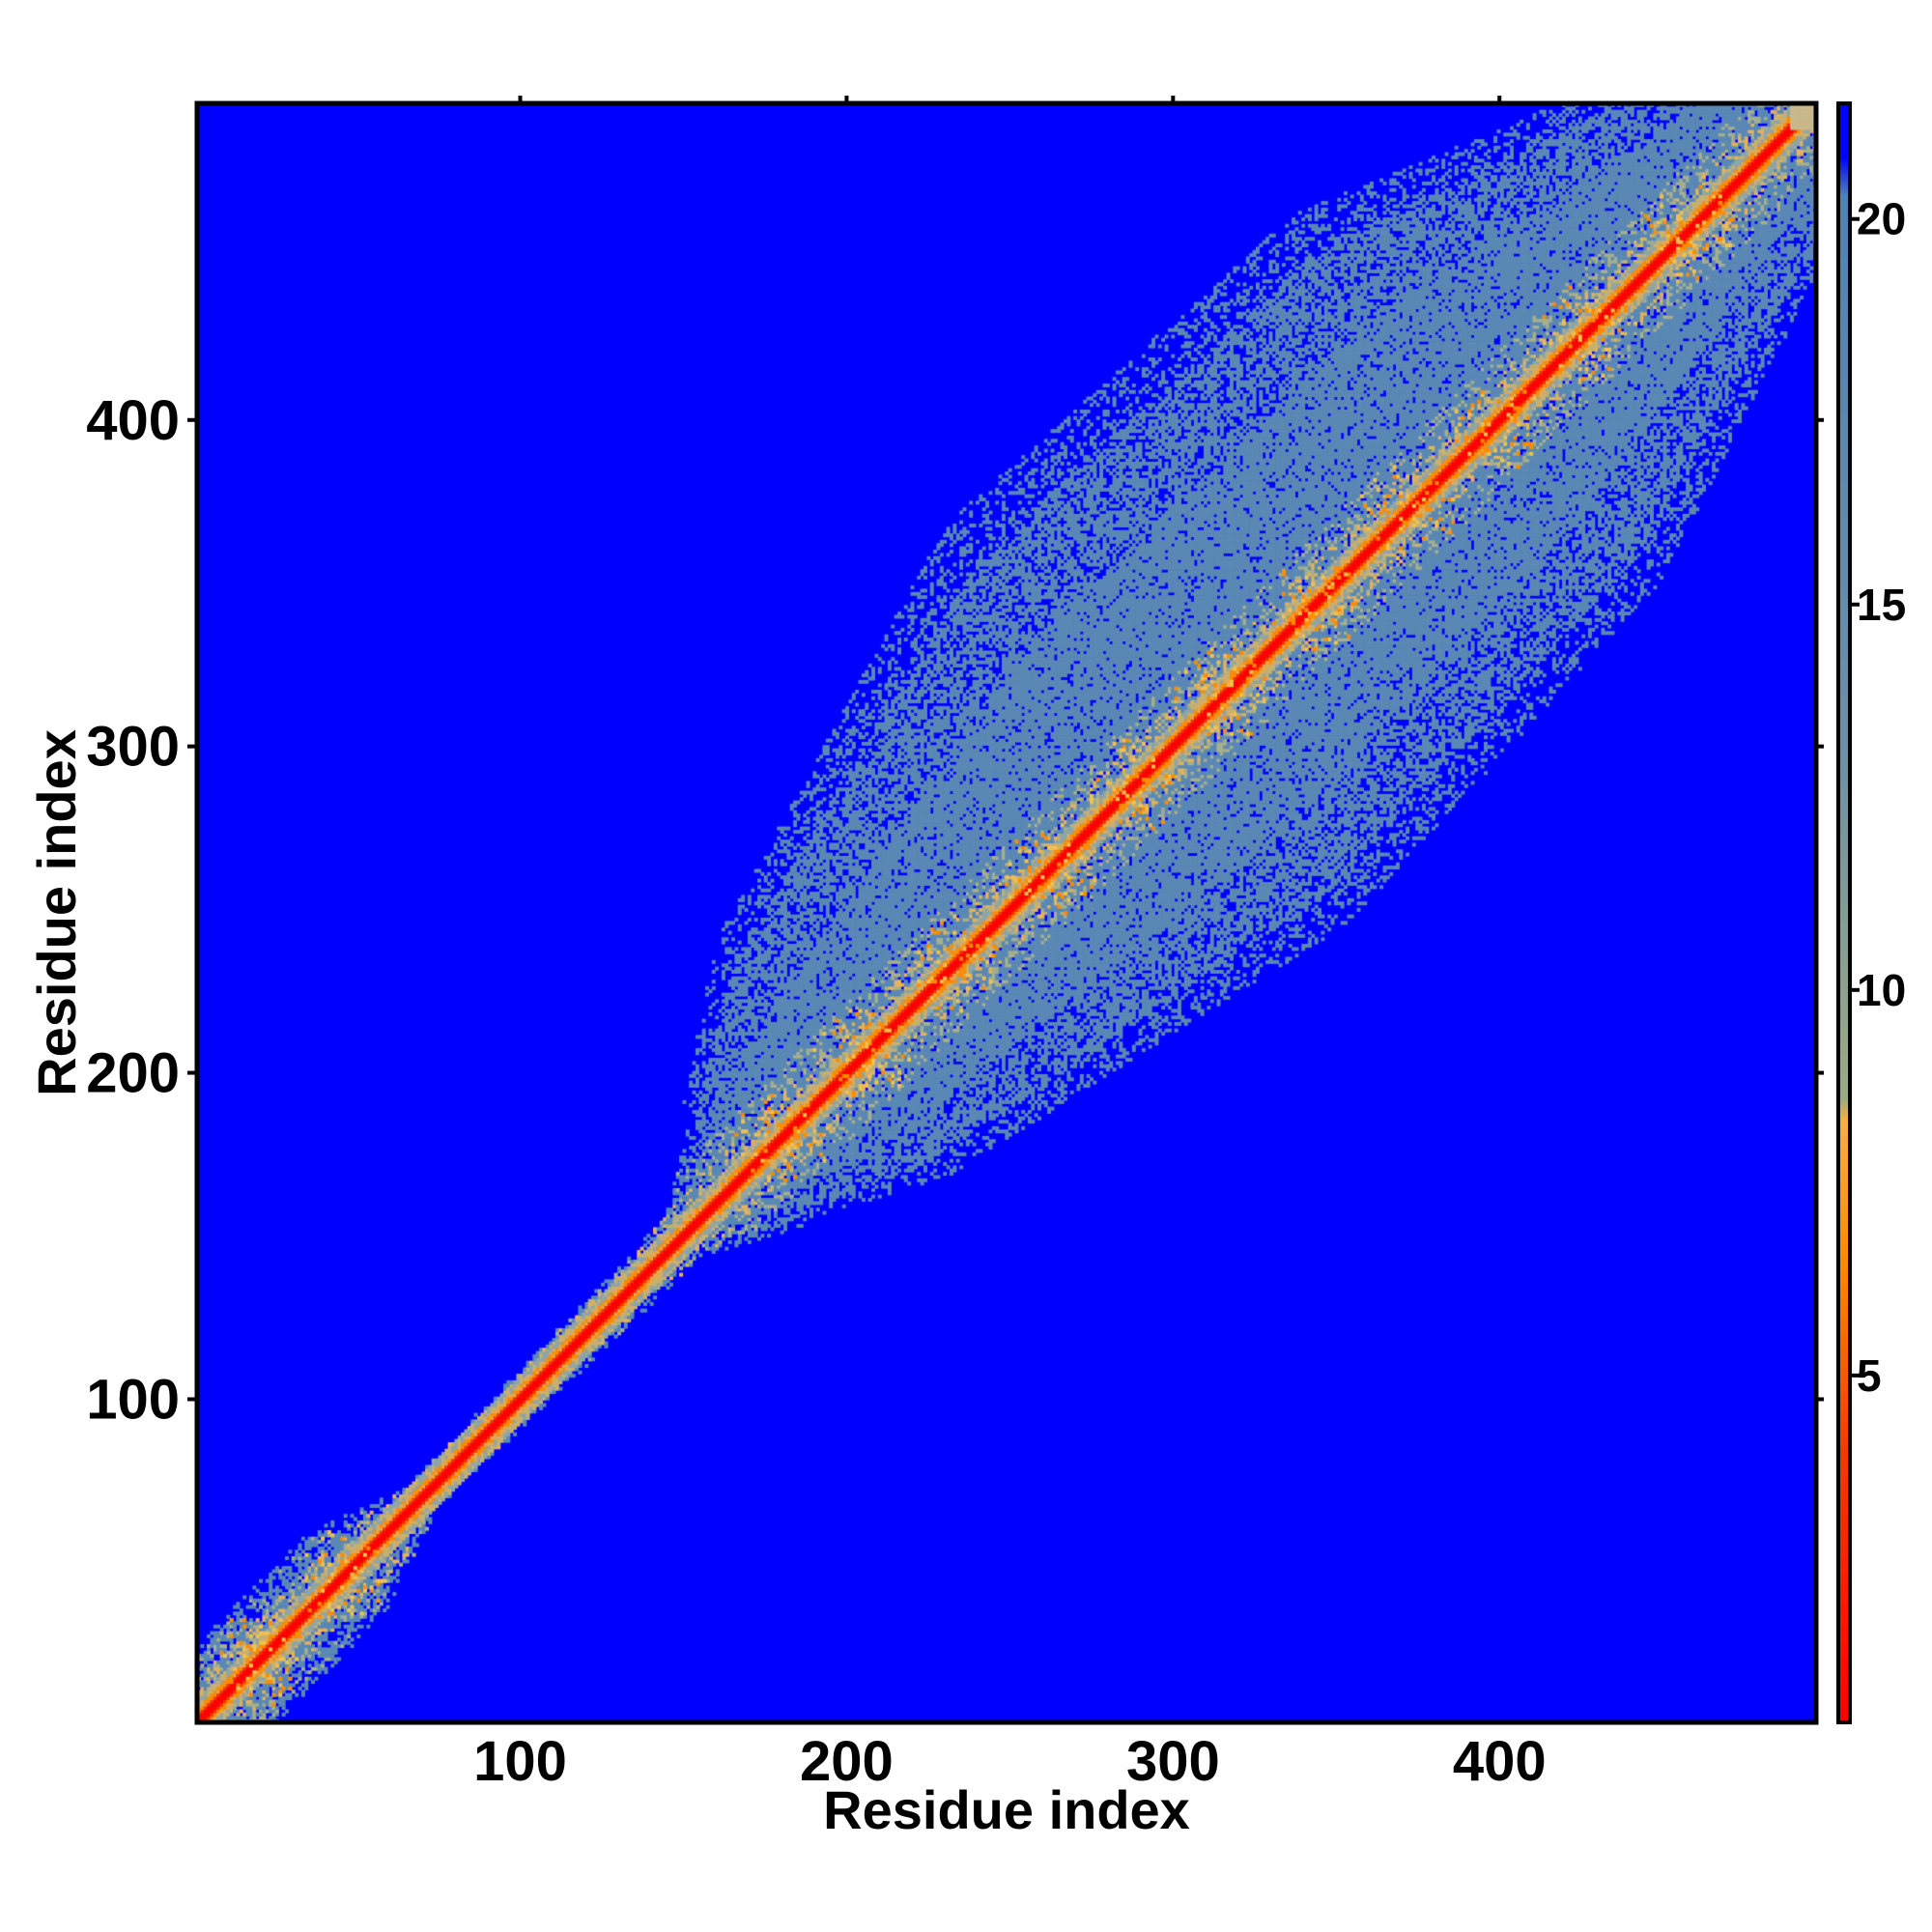 Image resolution: width=1932 pixels, height=1932 pixels. I want to click on x-tick-label: 300, so click(1173, 1761).